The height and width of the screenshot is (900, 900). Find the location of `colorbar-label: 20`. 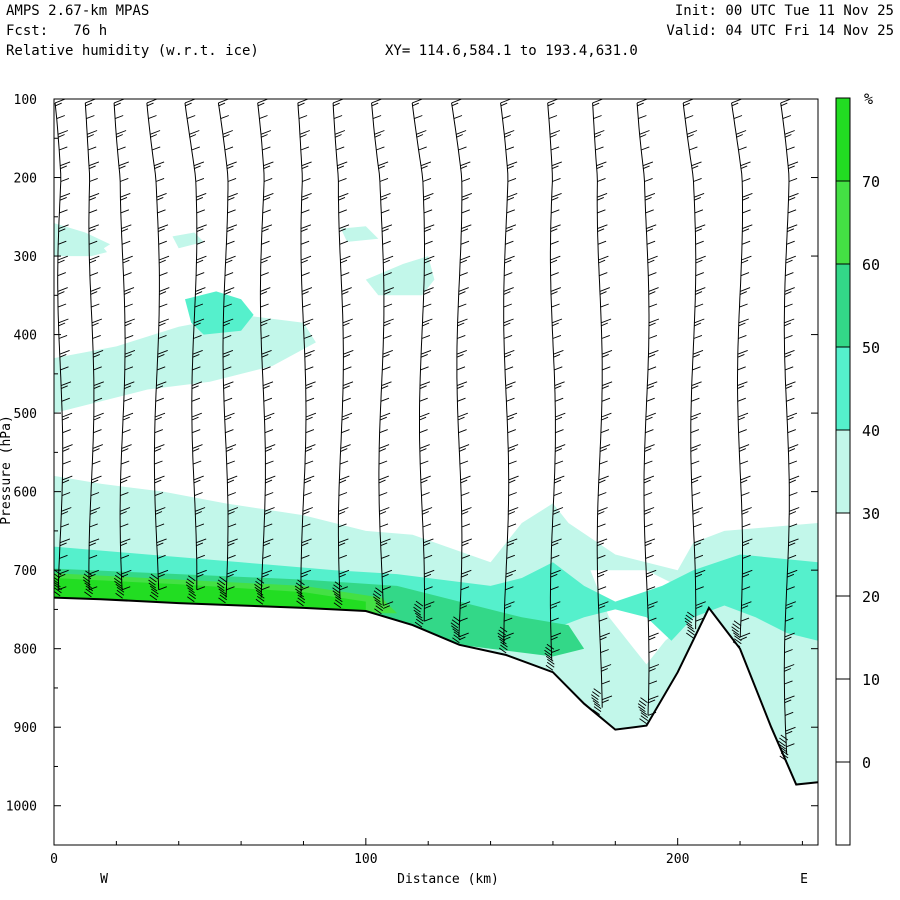

colorbar-label: 20 is located at coordinates (871, 597).